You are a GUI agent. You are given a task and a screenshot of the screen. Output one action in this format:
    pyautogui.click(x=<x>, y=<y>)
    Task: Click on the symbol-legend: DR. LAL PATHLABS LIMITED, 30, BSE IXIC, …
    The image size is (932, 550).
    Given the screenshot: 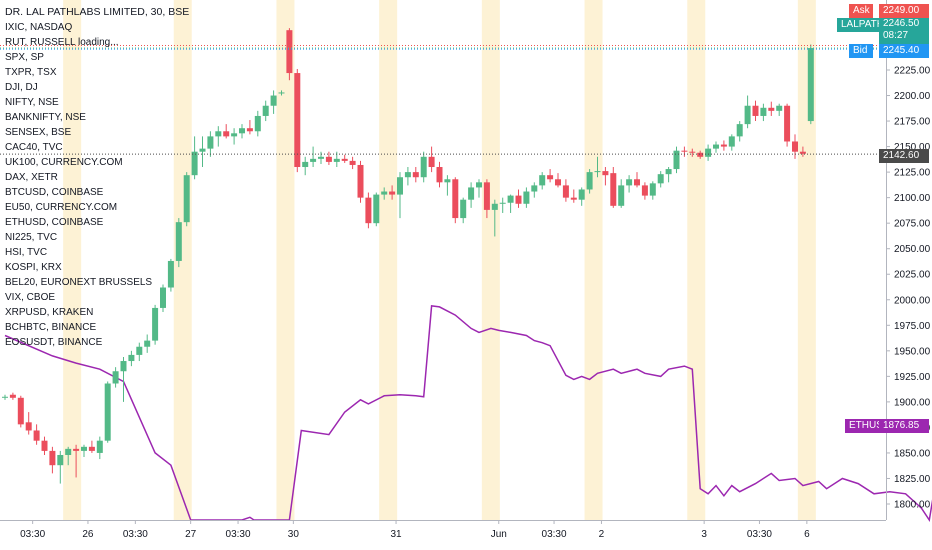 What is the action you would take?
    pyautogui.click(x=97, y=177)
    